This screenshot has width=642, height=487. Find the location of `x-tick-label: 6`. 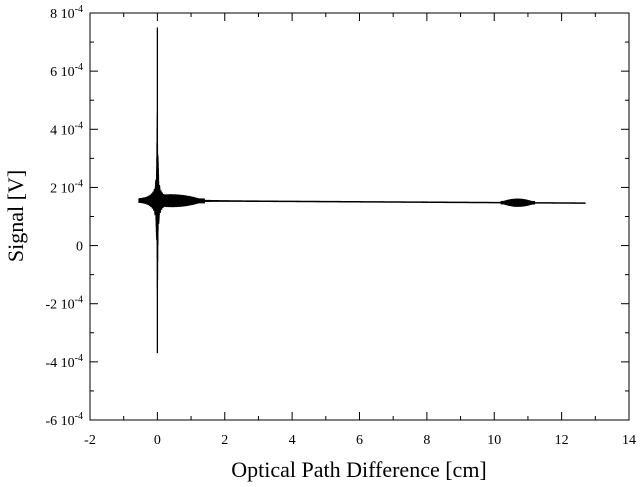

x-tick-label: 6 is located at coordinates (359, 440).